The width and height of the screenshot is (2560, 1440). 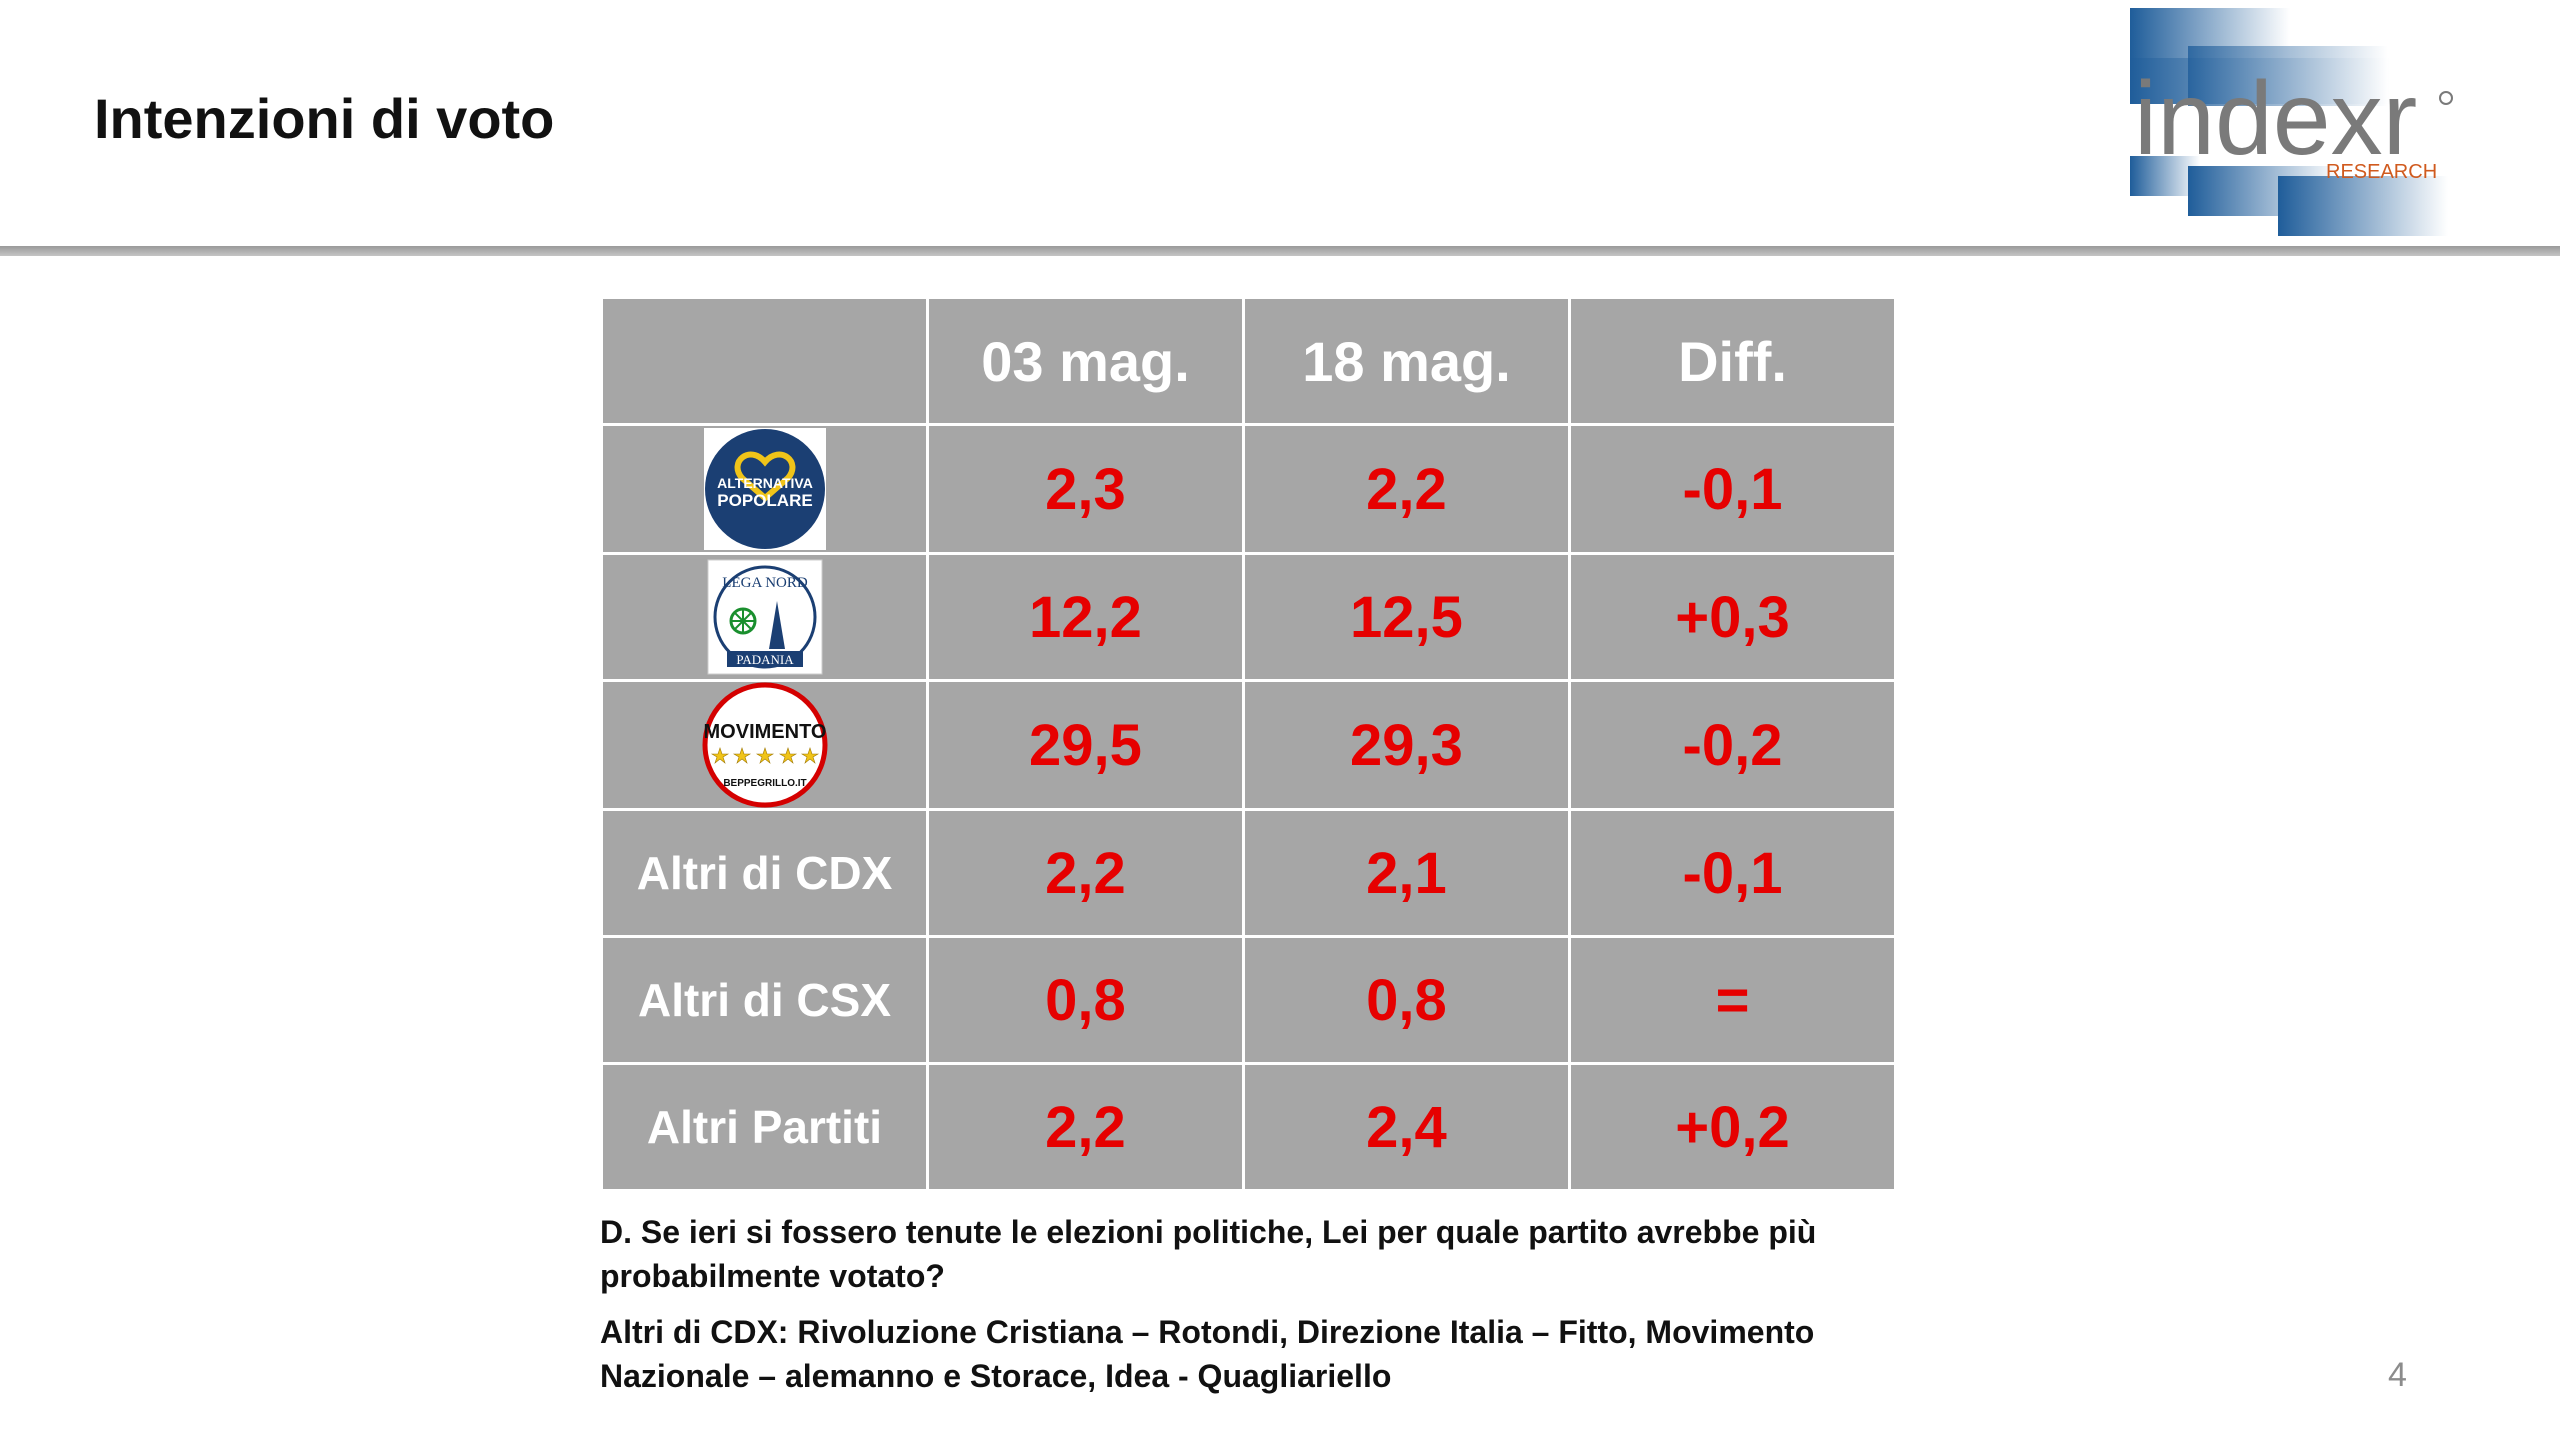 I want to click on value-cell: 12,2, so click(x=1085, y=617).